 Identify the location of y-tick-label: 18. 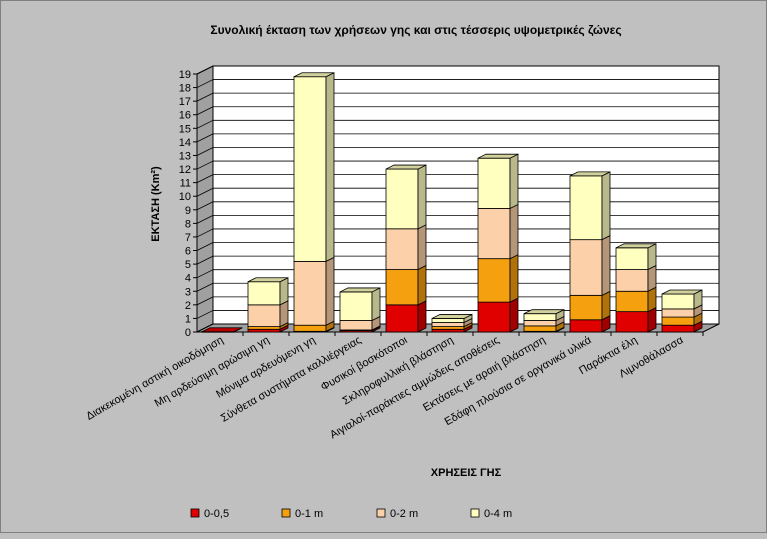
(185, 89).